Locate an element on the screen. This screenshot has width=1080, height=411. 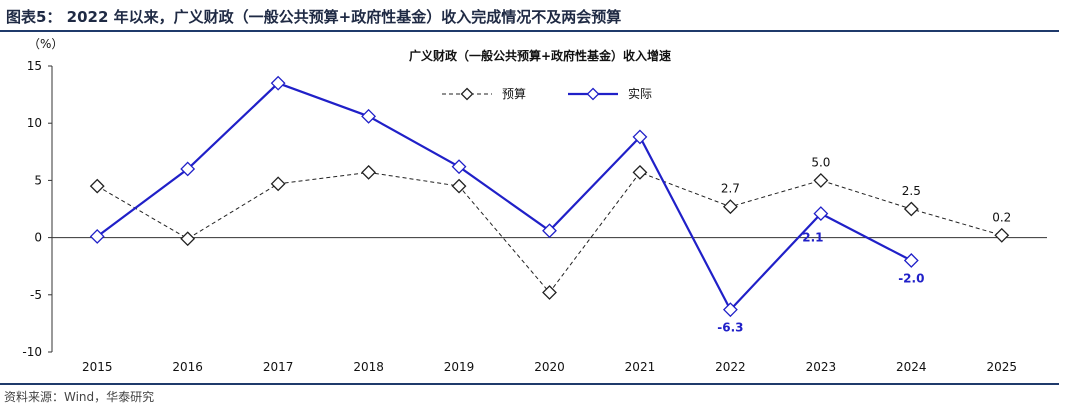
x-tick-label: 2024 is located at coordinates (911, 367).